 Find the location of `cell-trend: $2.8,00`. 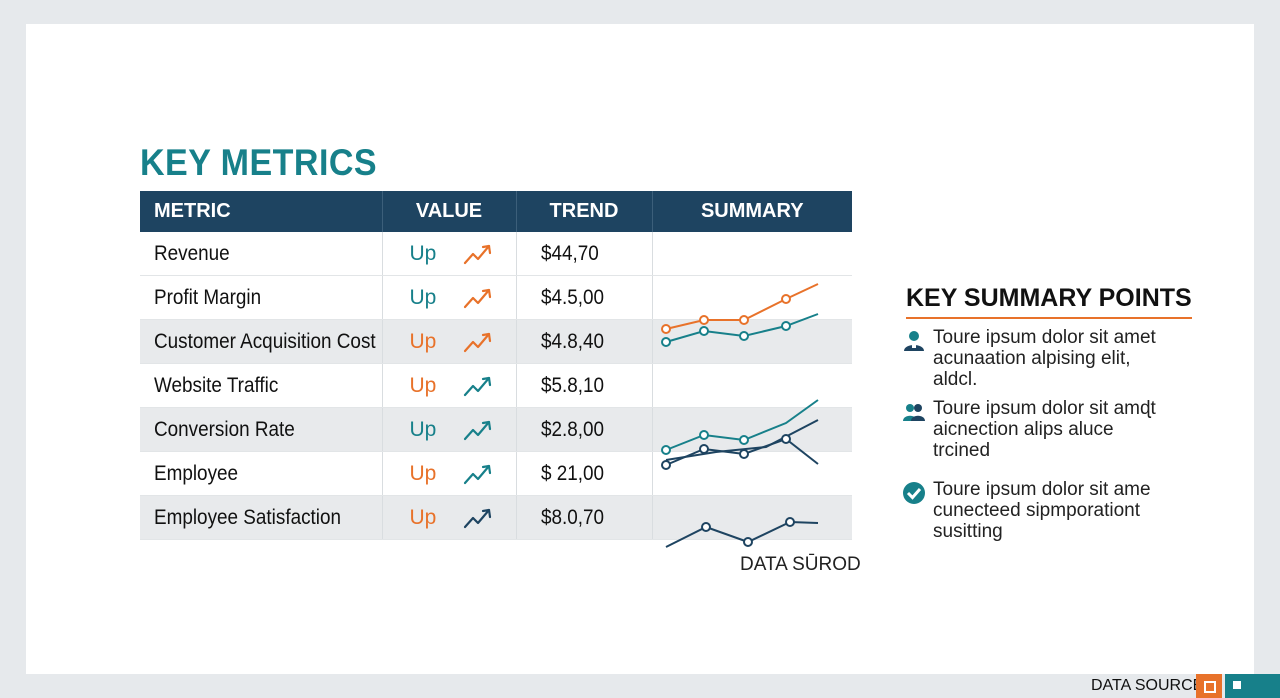

cell-trend: $2.8,00 is located at coordinates (584, 429).